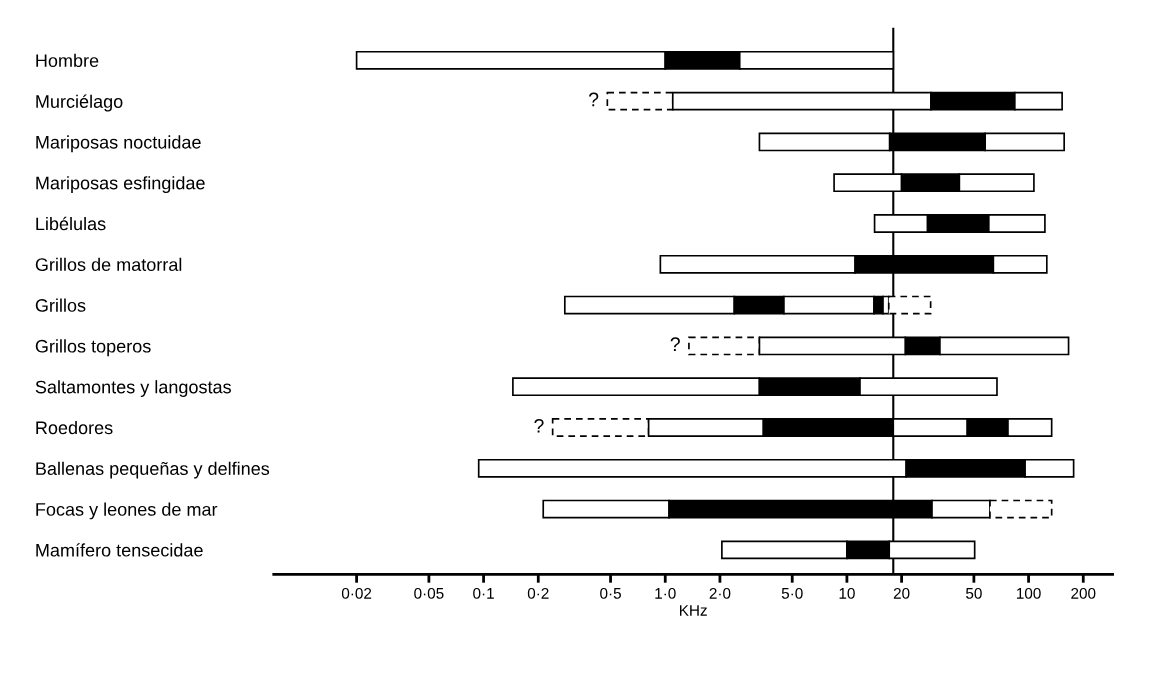 This screenshot has height=692, width=1165. I want to click on y-tick-label: Grillos toperos, so click(93, 348).